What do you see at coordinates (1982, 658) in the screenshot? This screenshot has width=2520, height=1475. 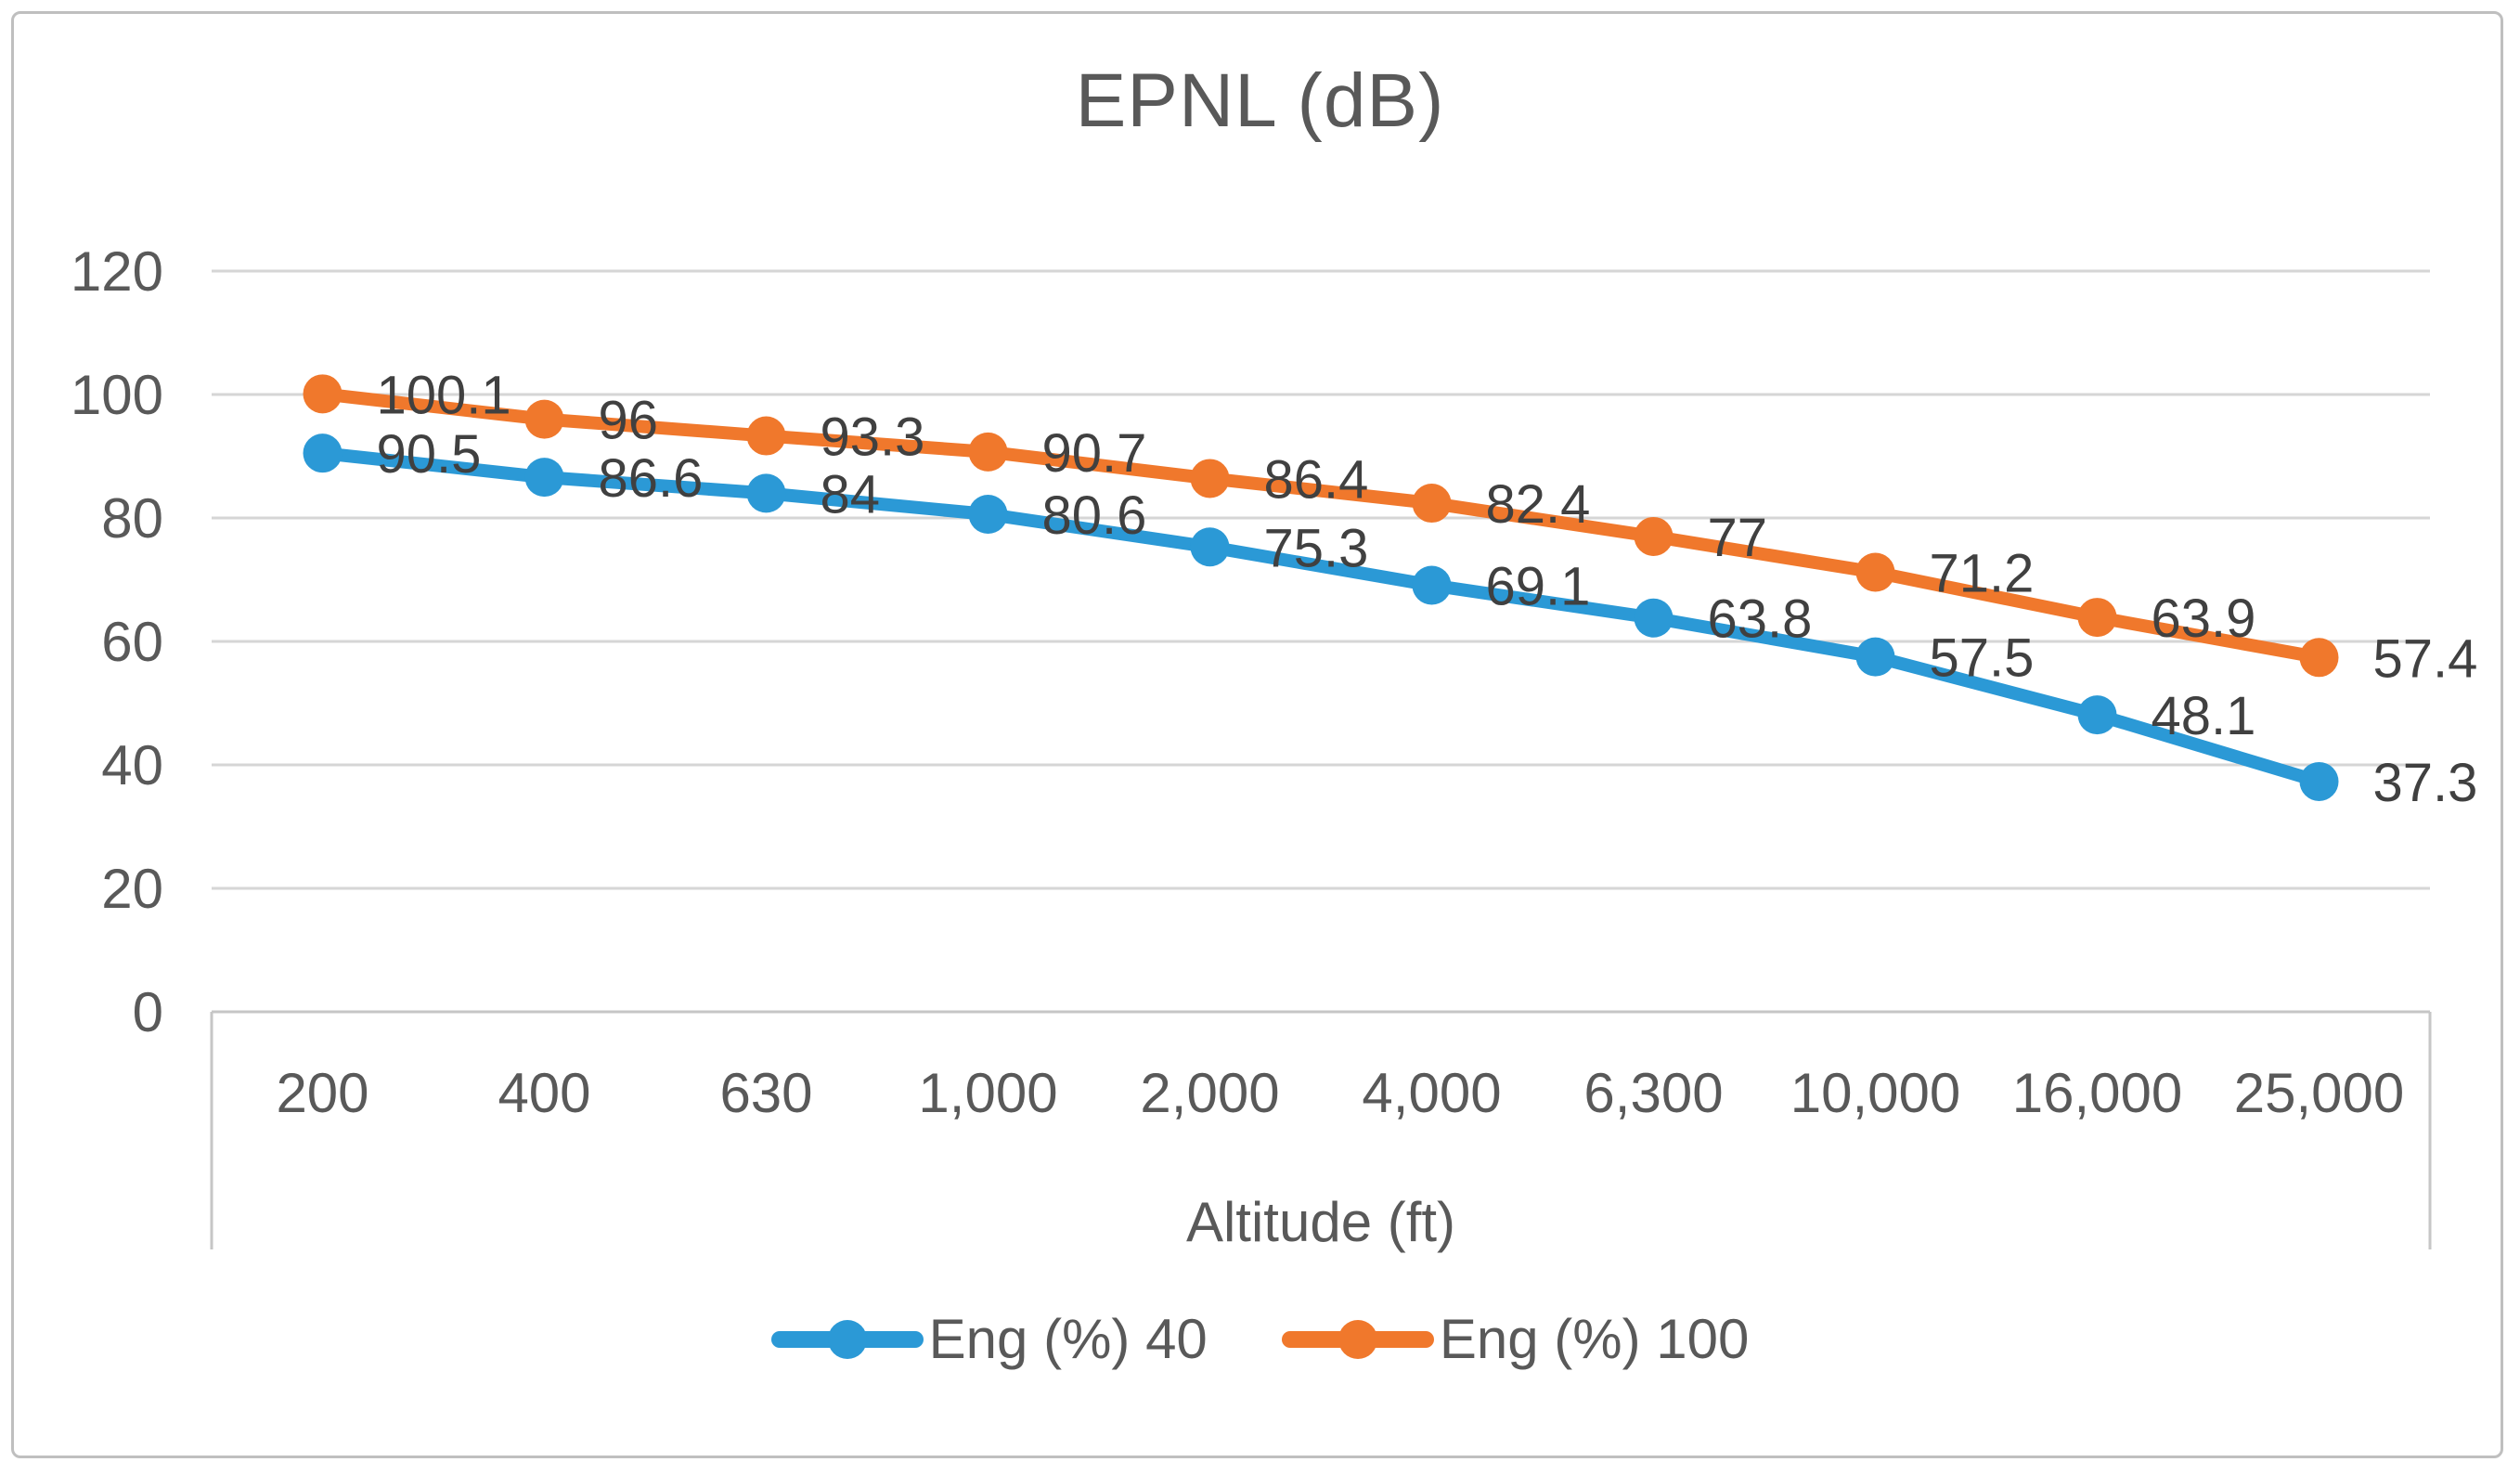 I see `data-label: 57.5` at bounding box center [1982, 658].